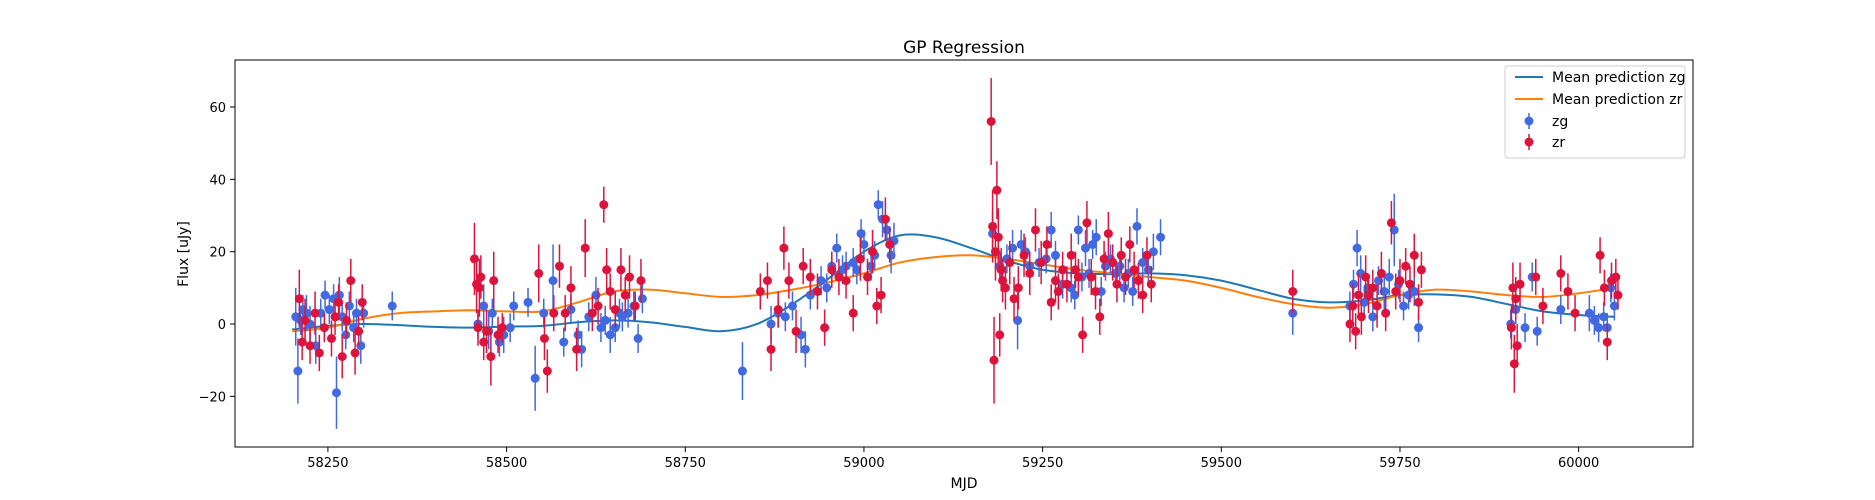 The width and height of the screenshot is (1875, 500). Describe the element at coordinates (964, 484) in the screenshot. I see `x-axis-label: MJD` at that location.